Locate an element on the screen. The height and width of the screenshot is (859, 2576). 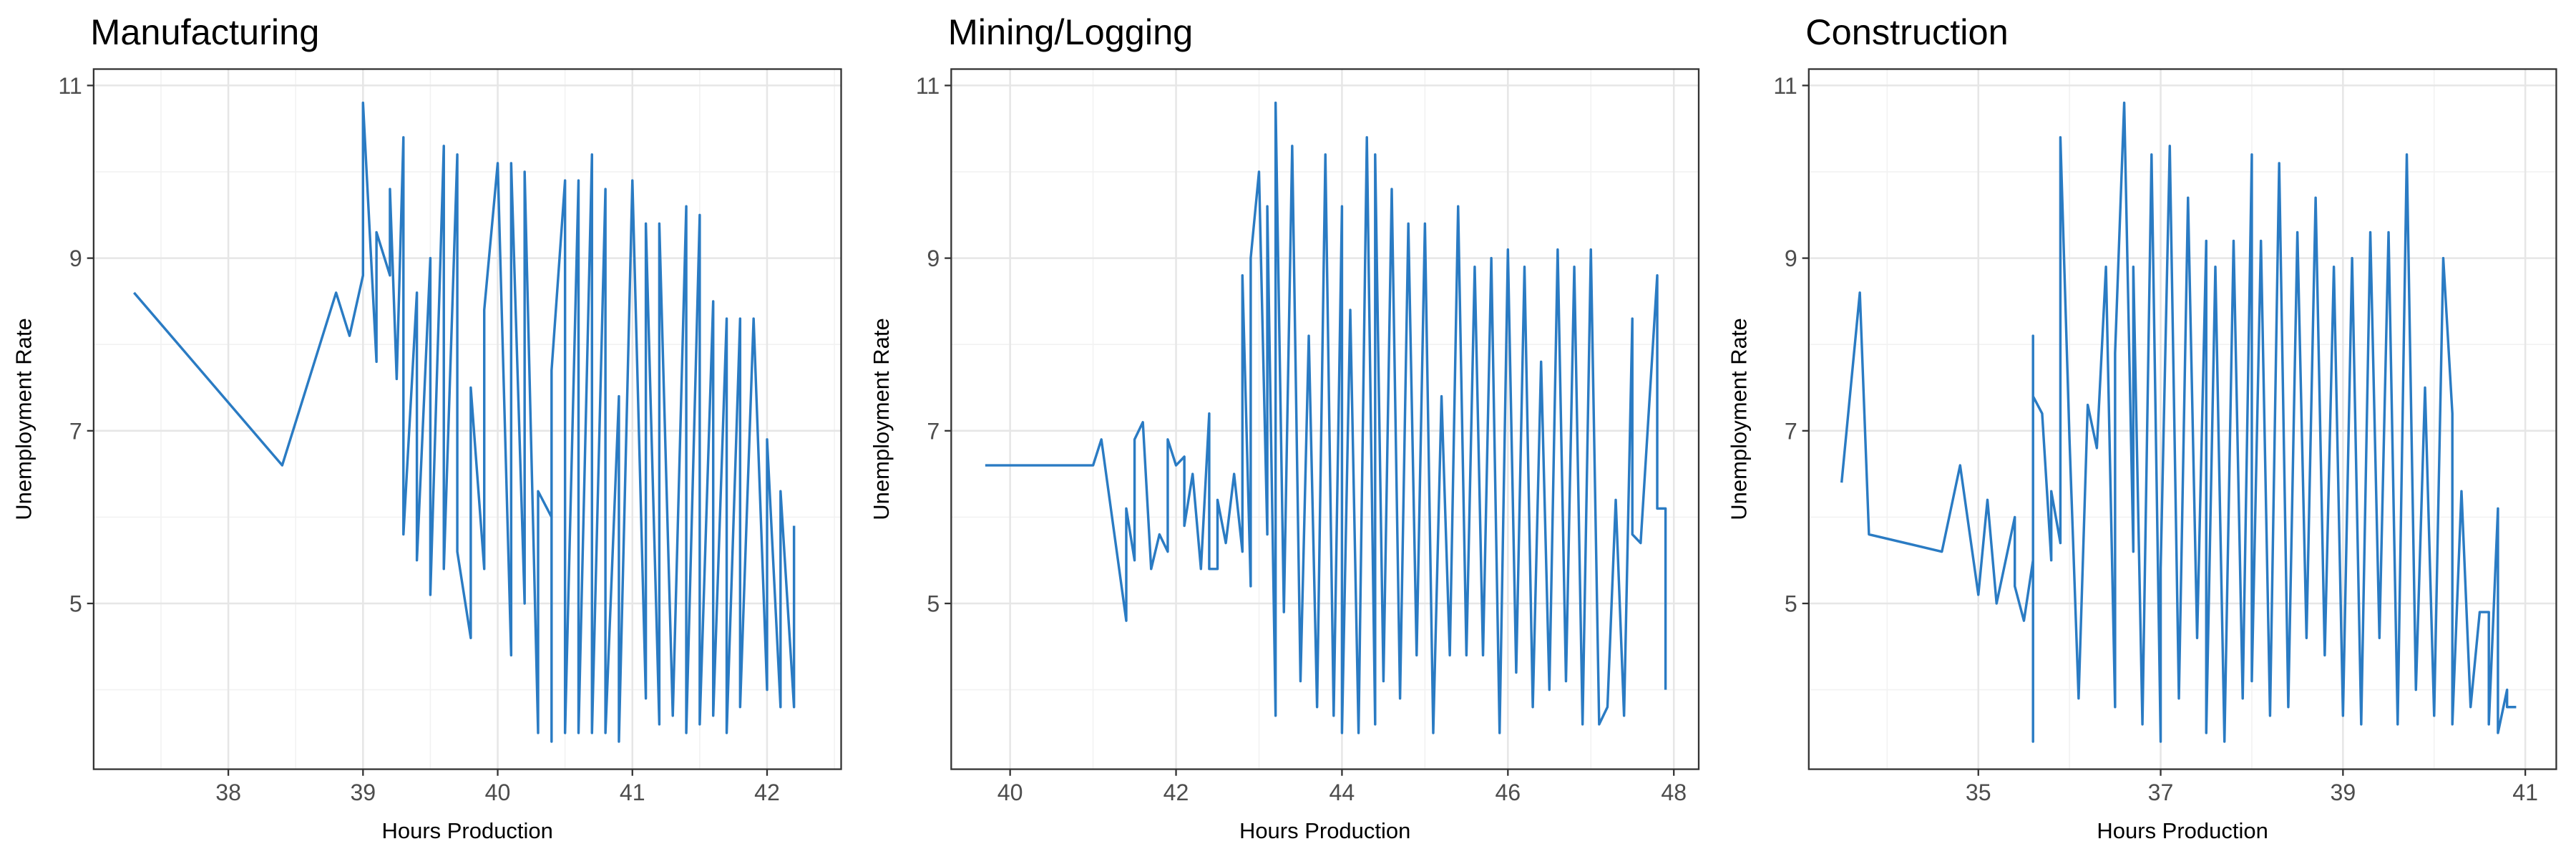
x-tick-label: 46 is located at coordinates (1508, 792).